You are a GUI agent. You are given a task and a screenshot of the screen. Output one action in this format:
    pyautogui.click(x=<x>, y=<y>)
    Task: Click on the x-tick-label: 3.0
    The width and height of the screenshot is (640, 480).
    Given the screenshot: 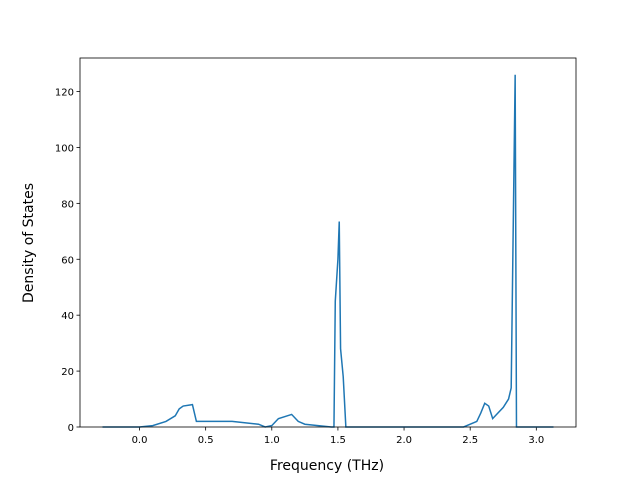 What is the action you would take?
    pyautogui.click(x=536, y=440)
    